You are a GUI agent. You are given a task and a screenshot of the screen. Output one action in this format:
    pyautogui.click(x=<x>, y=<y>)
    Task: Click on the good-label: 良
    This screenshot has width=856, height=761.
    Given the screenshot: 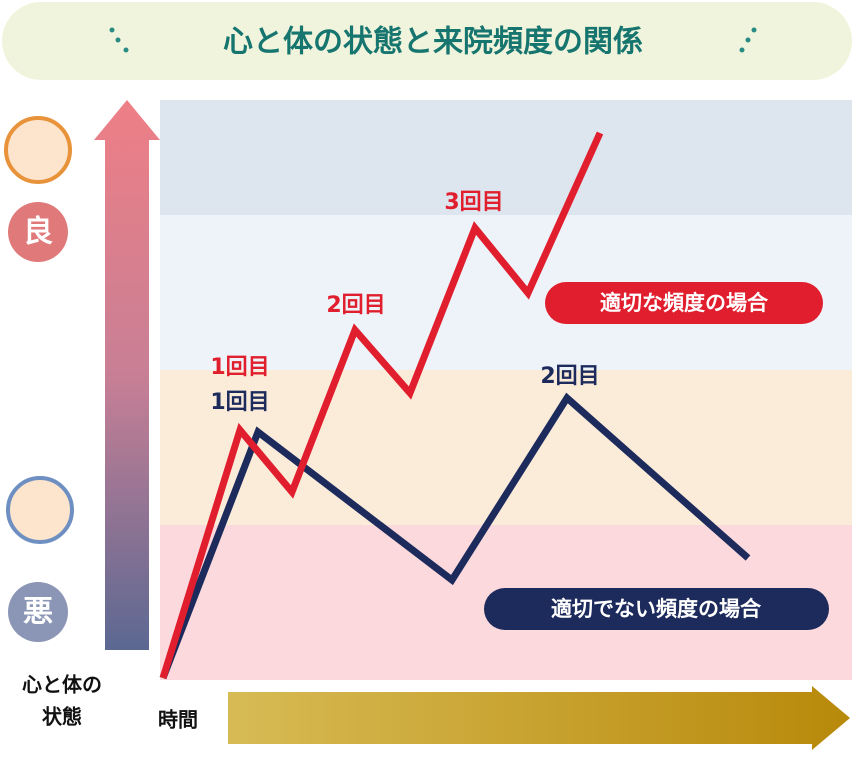 What is the action you would take?
    pyautogui.click(x=38, y=232)
    